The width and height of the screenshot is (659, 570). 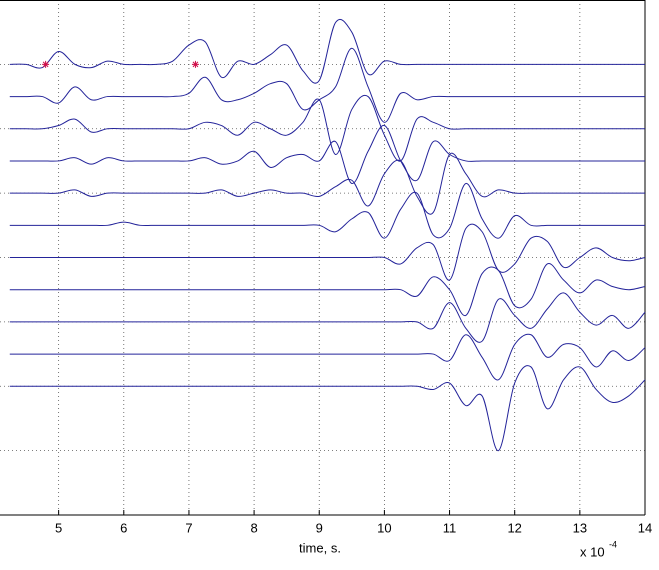 I want to click on x-tick-label: 13, so click(x=580, y=527).